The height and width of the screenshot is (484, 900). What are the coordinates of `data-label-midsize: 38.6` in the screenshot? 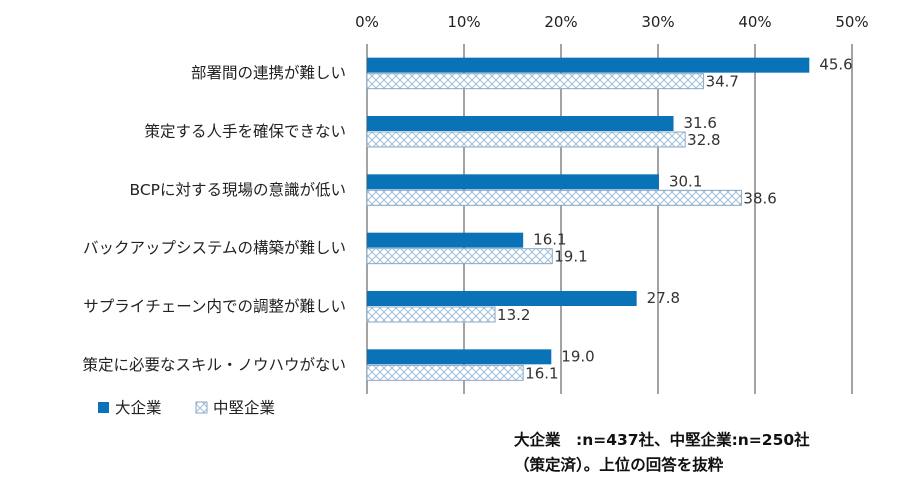 It's located at (759, 198).